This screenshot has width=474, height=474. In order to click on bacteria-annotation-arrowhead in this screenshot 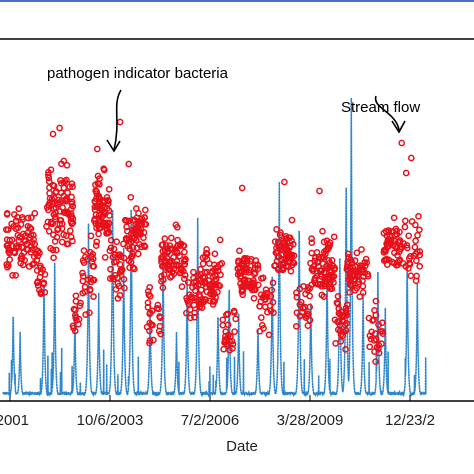, I will do `click(113, 146)`.